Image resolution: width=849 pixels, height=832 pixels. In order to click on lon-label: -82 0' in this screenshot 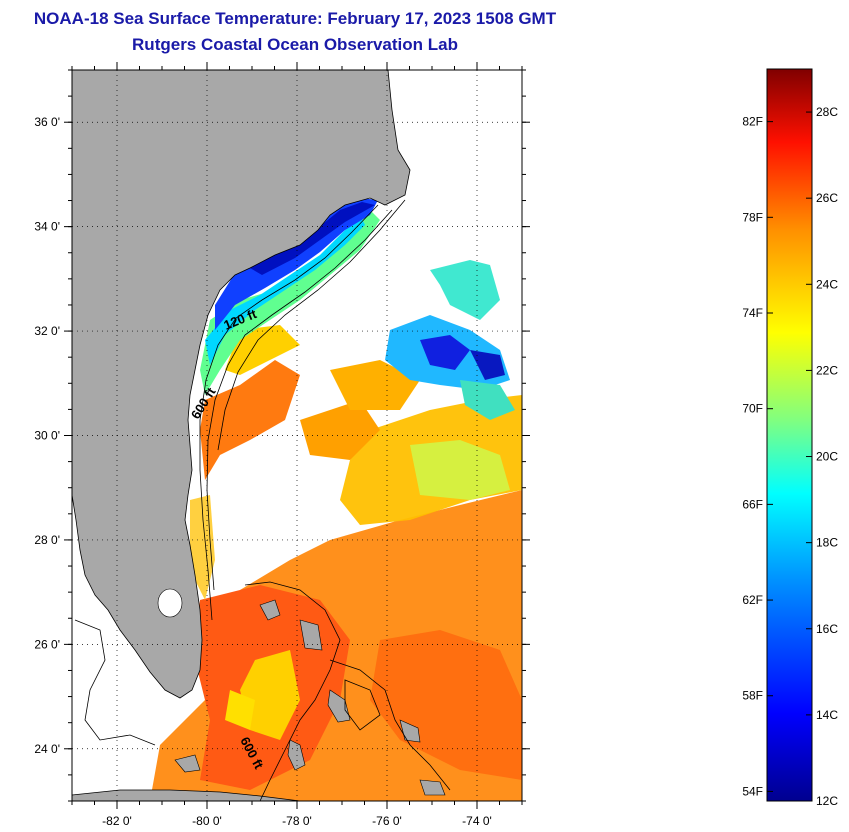, I will do `click(117, 821)`.